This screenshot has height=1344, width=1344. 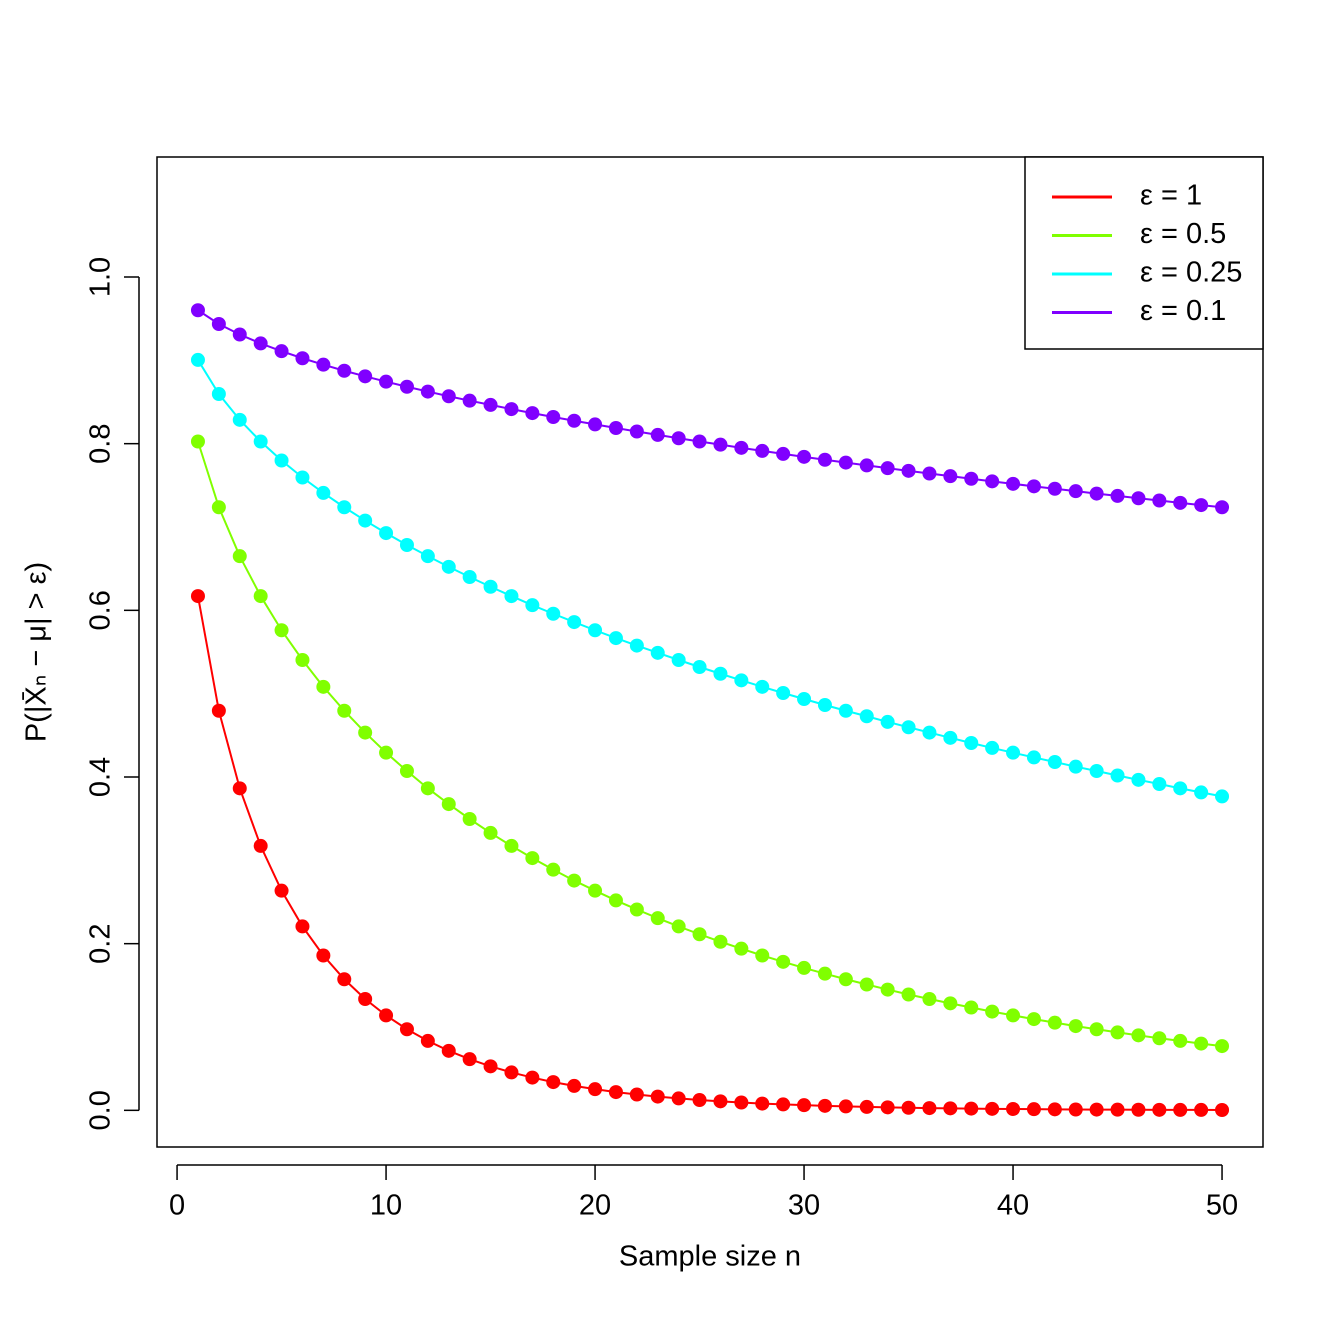 What do you see at coordinates (710, 1257) in the screenshot?
I see `x-axis-label: Sample size n` at bounding box center [710, 1257].